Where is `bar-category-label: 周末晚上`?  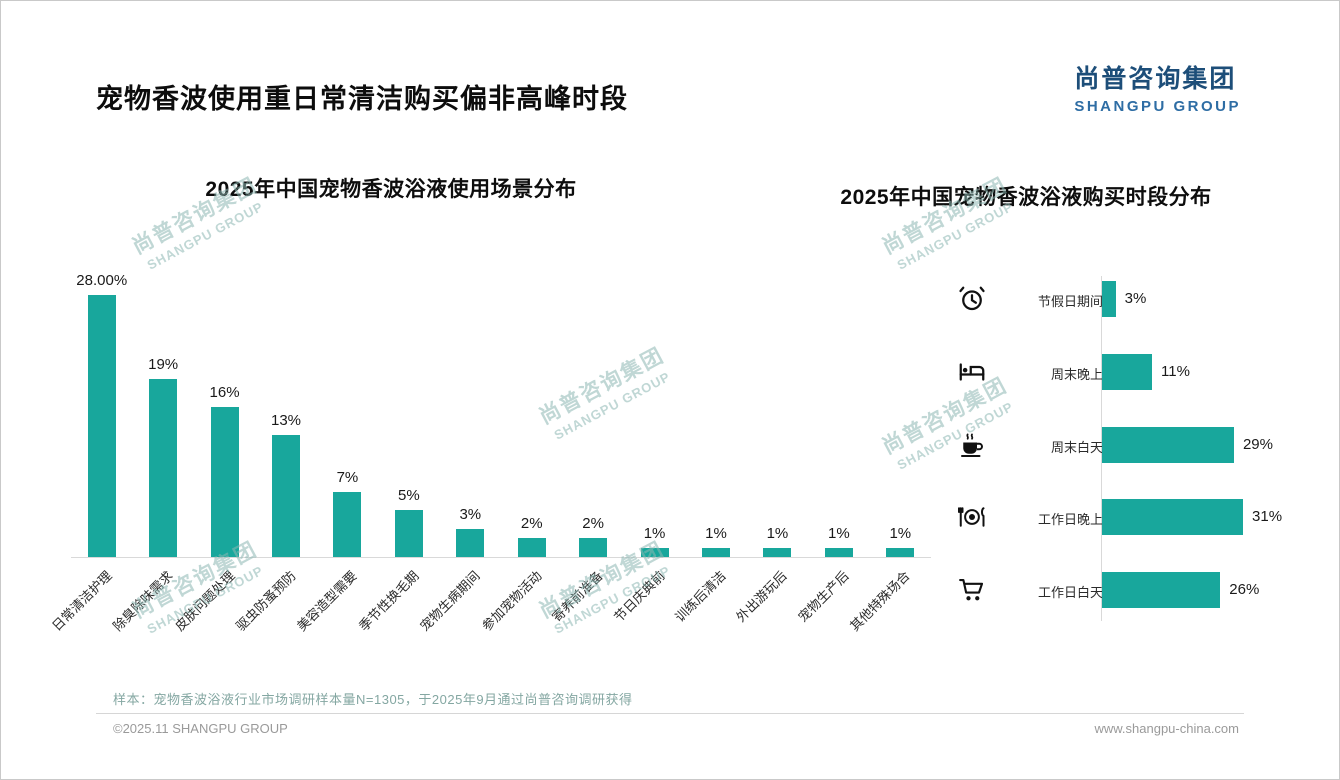
bar-category-label: 周末晚上 is located at coordinates (1076, 374).